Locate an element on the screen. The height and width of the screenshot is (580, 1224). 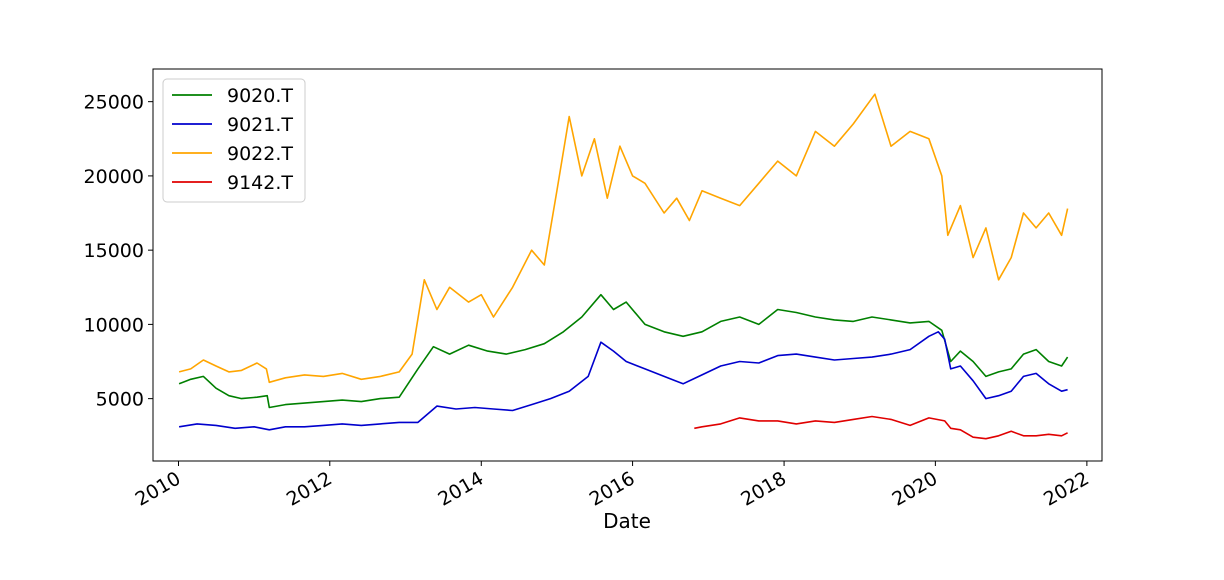
legend-box is located at coordinates (234, 140).